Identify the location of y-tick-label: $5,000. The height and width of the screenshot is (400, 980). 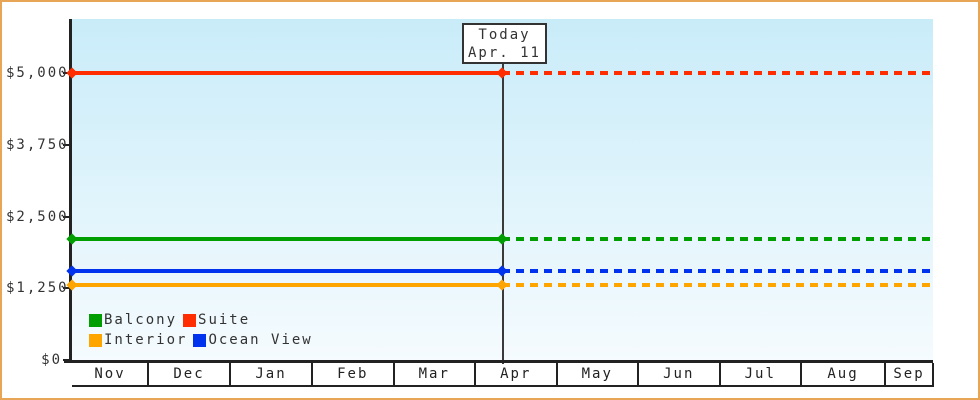
(37, 73).